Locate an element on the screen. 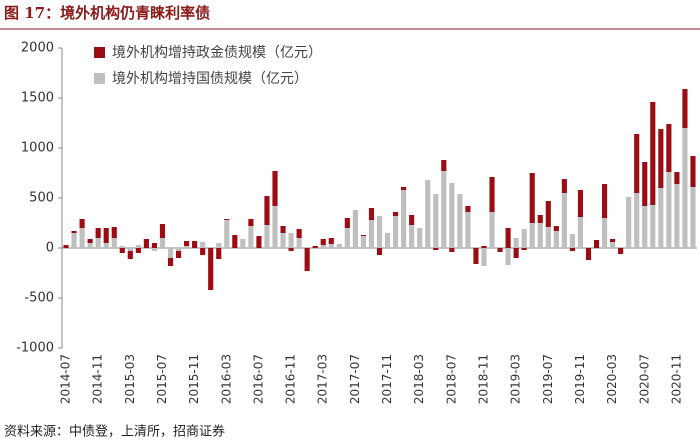 The image size is (700, 442). y-tick-label: 500 is located at coordinates (41, 198).